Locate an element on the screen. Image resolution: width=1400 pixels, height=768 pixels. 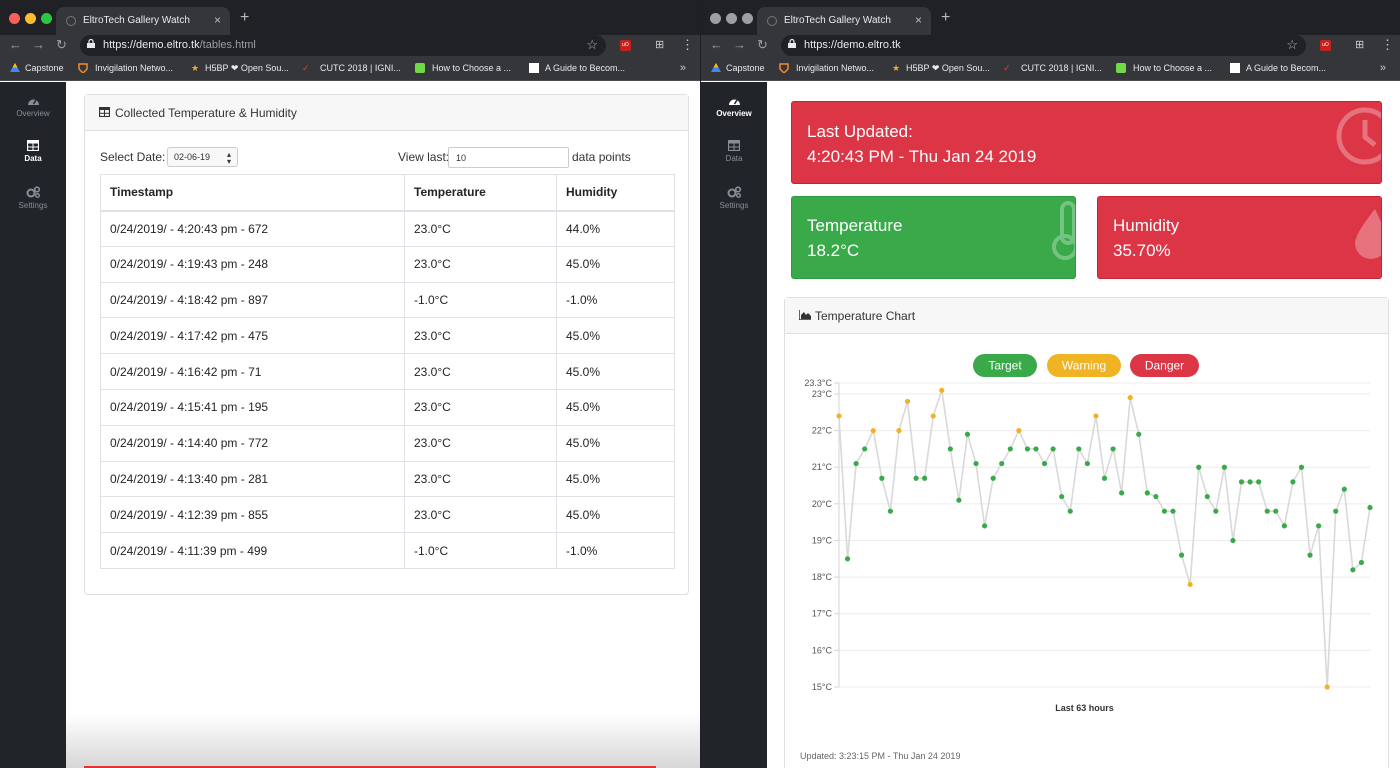
address-bar: https://demo.eltro.tk ☆ is located at coordinates (1043, 45).